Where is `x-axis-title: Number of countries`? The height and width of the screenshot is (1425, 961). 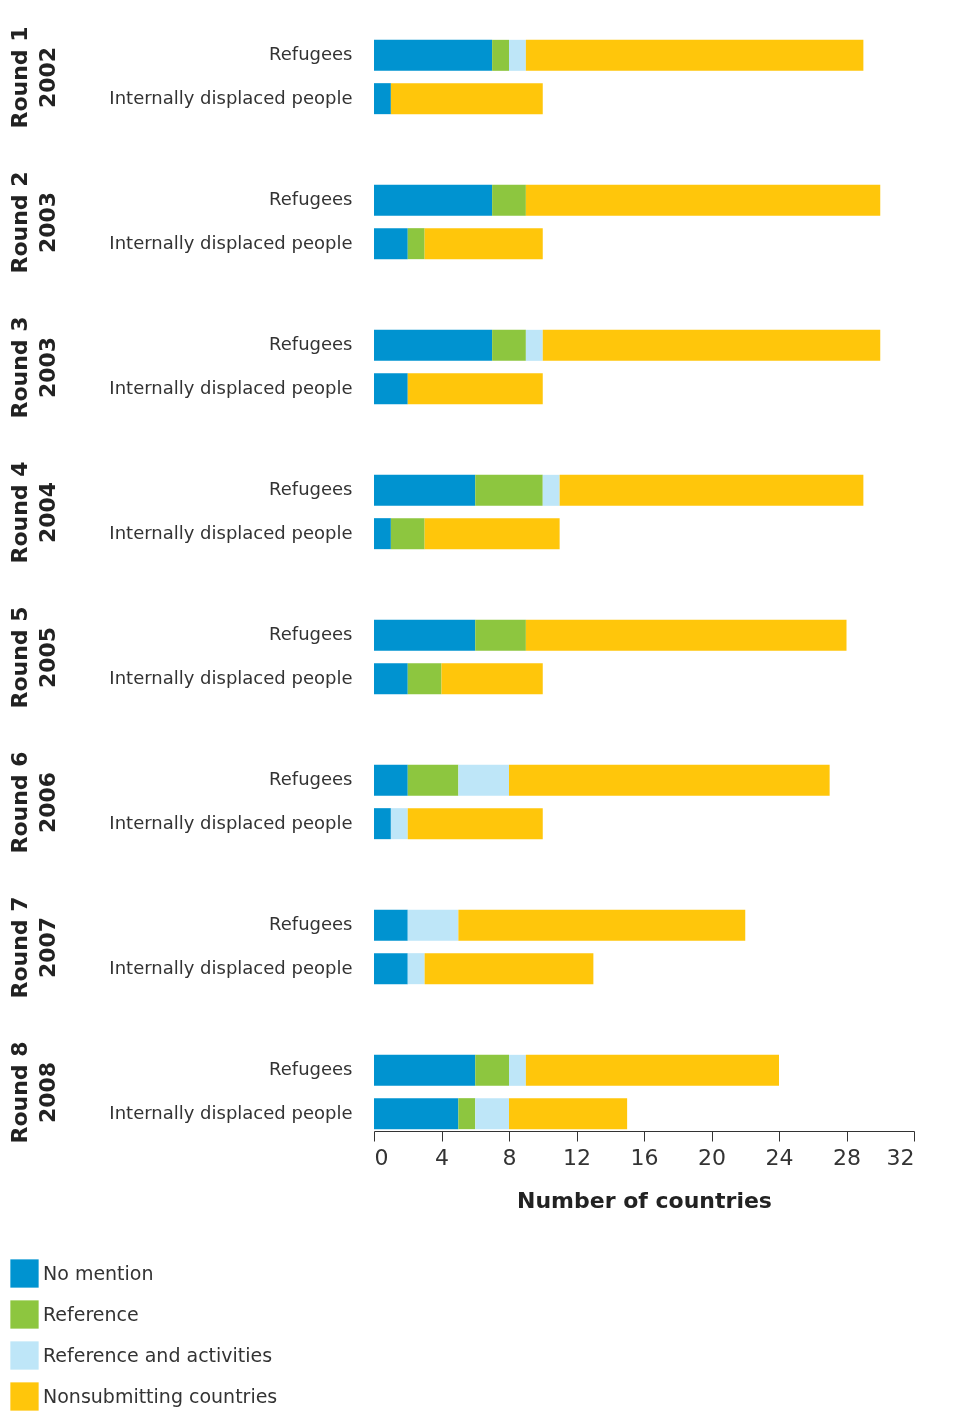 x-axis-title: Number of countries is located at coordinates (644, 1200).